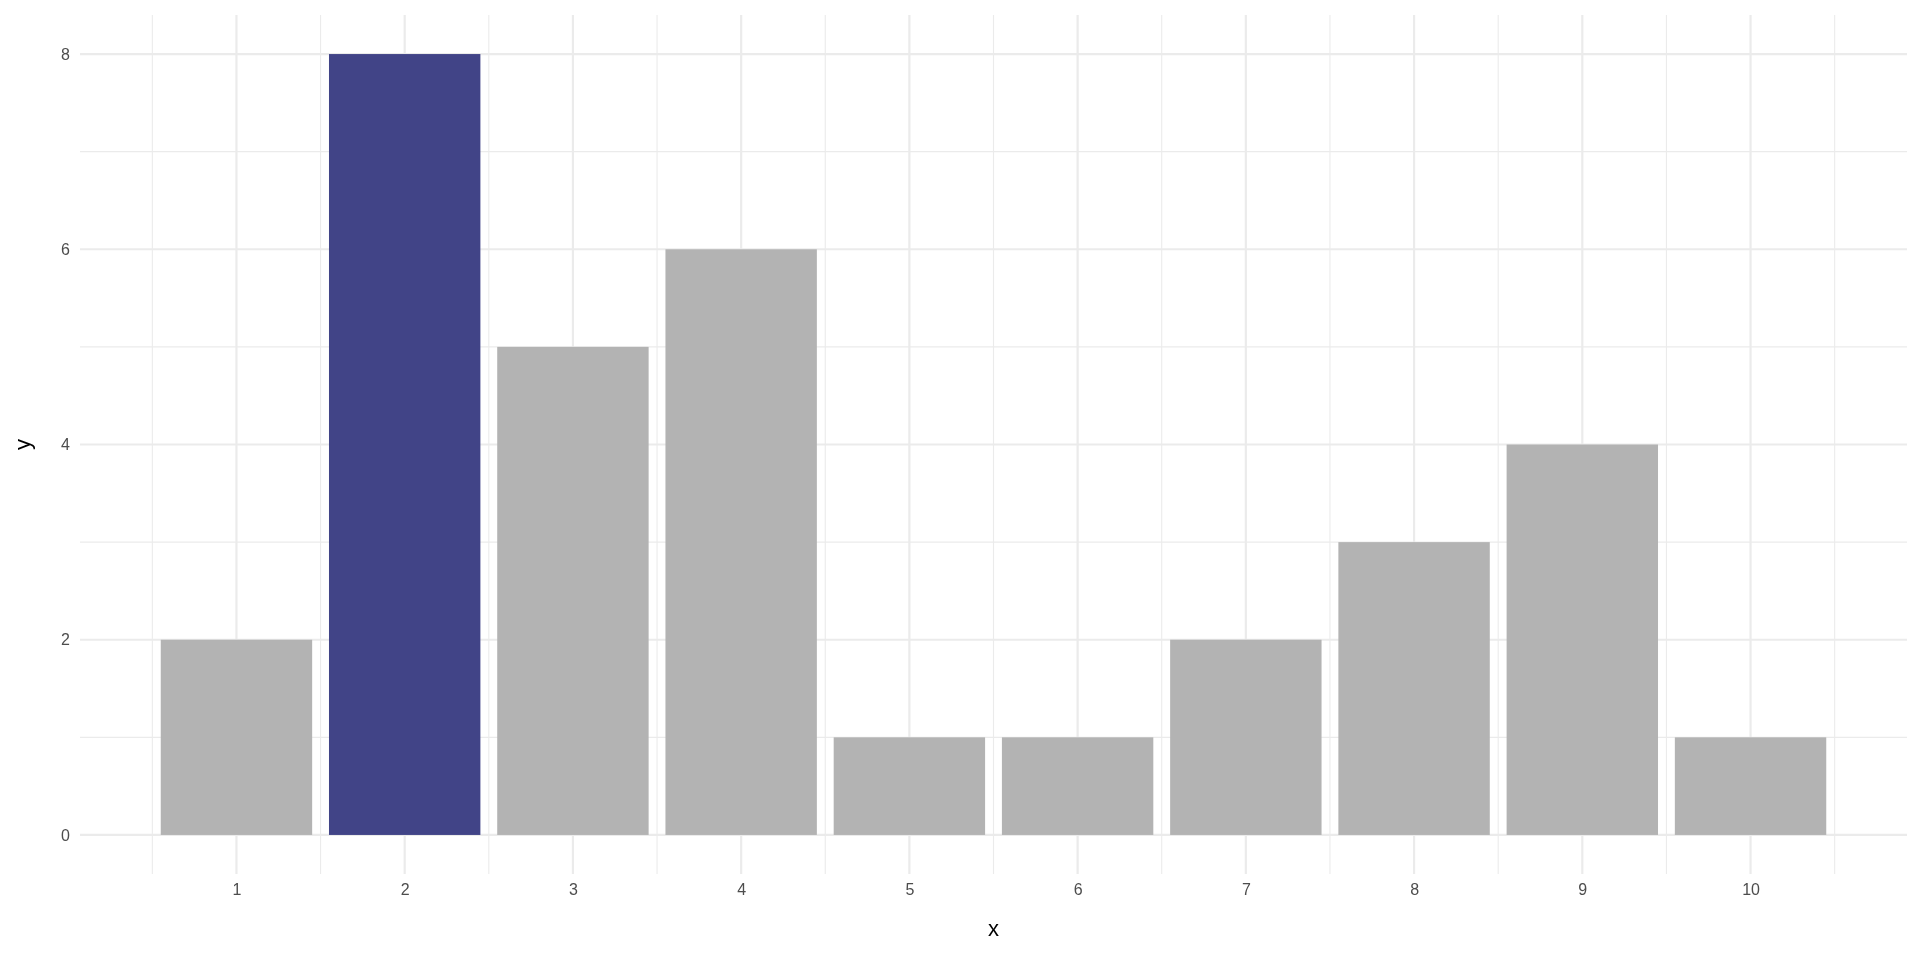  Describe the element at coordinates (405, 890) in the screenshot. I see `x-tick-label: 2` at that location.